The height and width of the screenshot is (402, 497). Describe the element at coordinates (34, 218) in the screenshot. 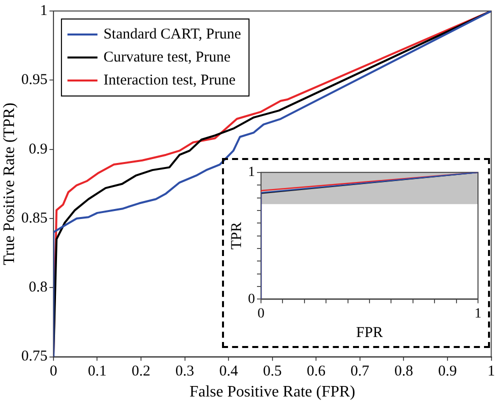

I see `y-tick-label: 0.85` at that location.